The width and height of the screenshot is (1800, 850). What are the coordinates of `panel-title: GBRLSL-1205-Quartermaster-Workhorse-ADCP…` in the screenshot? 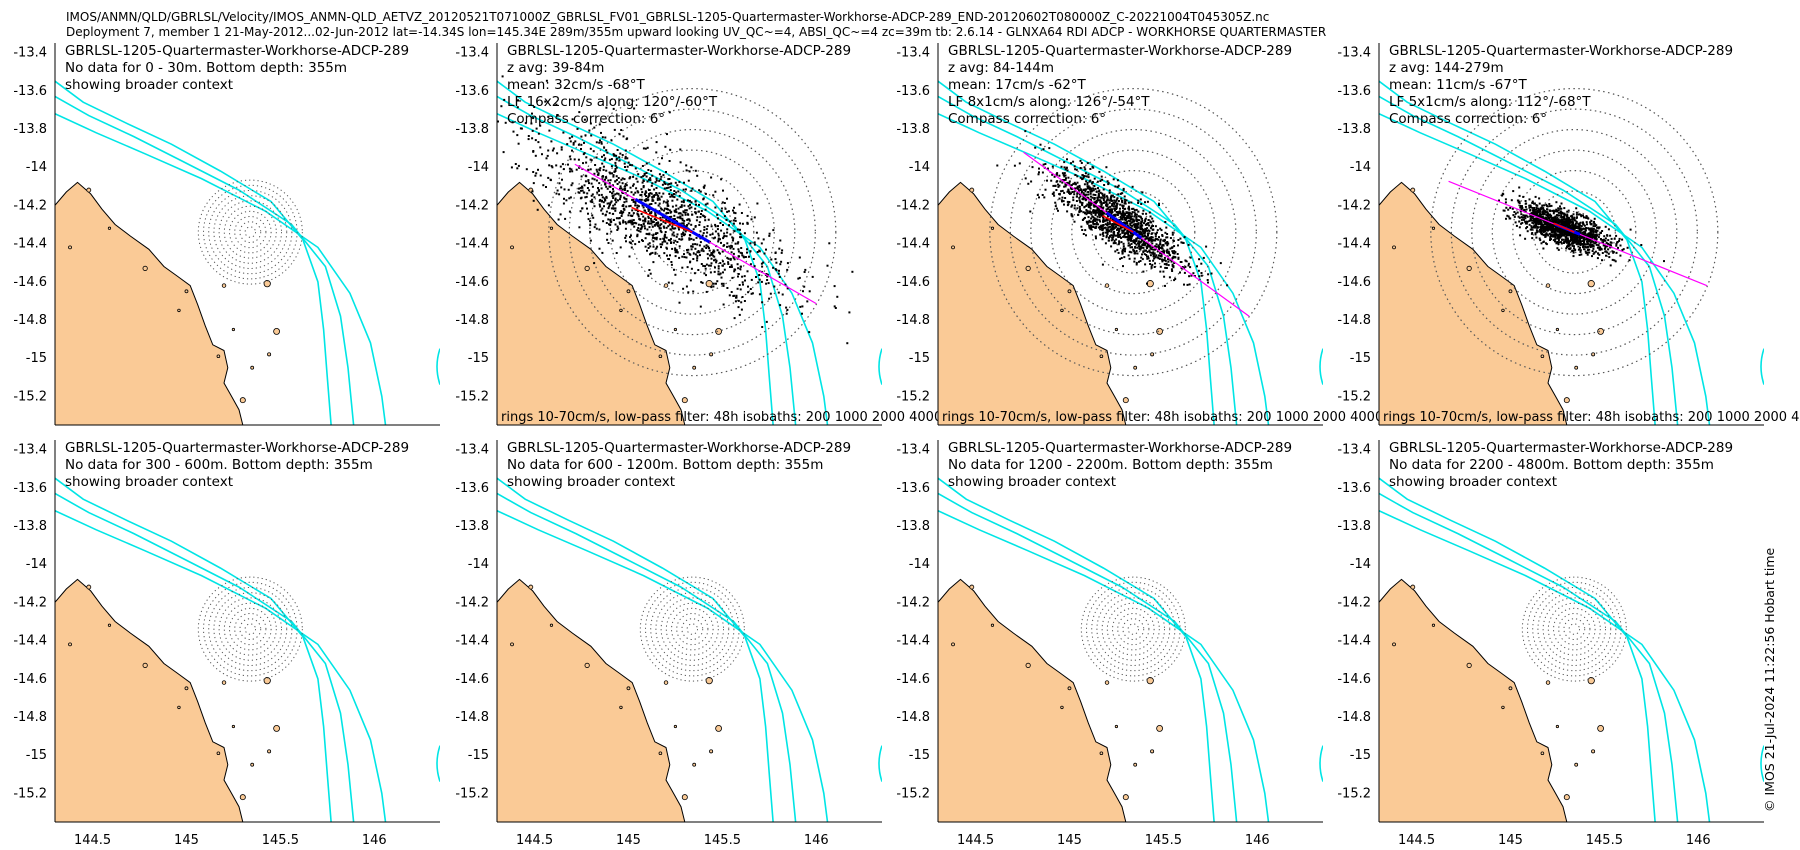 It's located at (1561, 448).